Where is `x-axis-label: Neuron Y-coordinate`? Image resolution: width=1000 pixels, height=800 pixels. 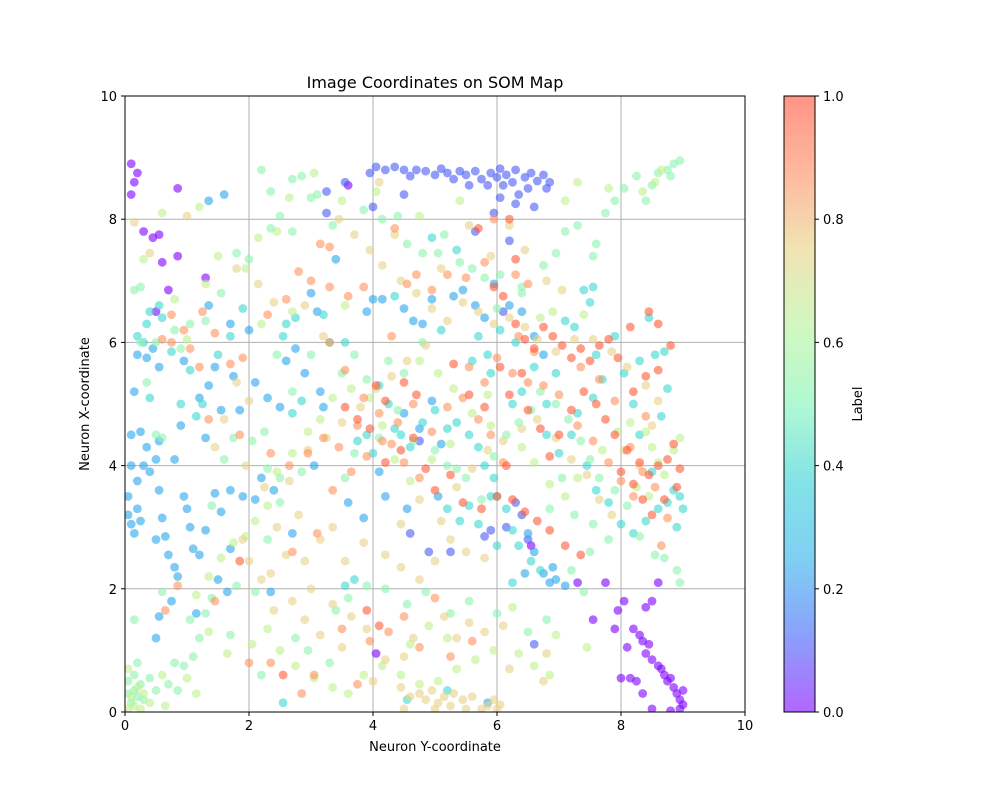 x-axis-label: Neuron Y-coordinate is located at coordinates (435, 747).